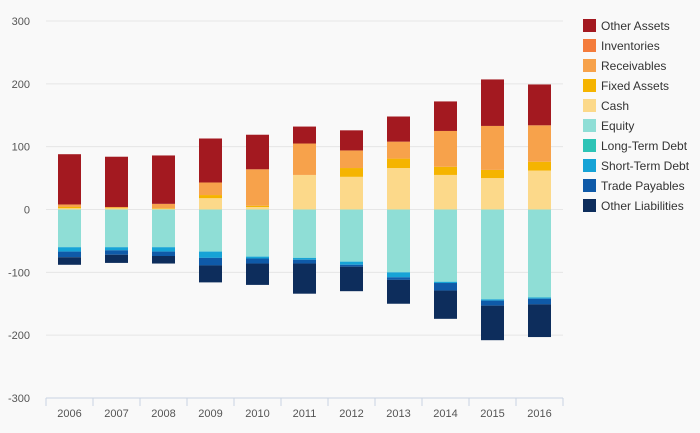  Describe the element at coordinates (19, 336) in the screenshot. I see `y-tick-label: -200` at that location.